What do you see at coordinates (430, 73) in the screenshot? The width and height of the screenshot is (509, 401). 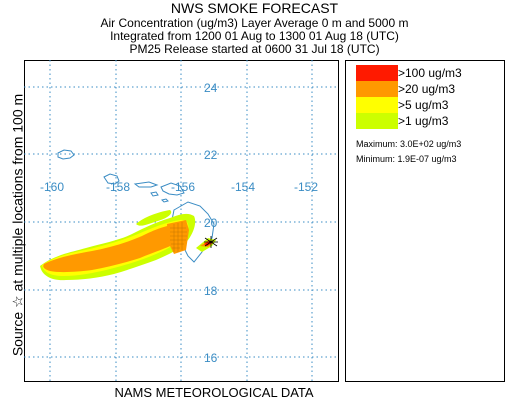 I see `legend-label-gt-100: >100 ug/m3` at bounding box center [430, 73].